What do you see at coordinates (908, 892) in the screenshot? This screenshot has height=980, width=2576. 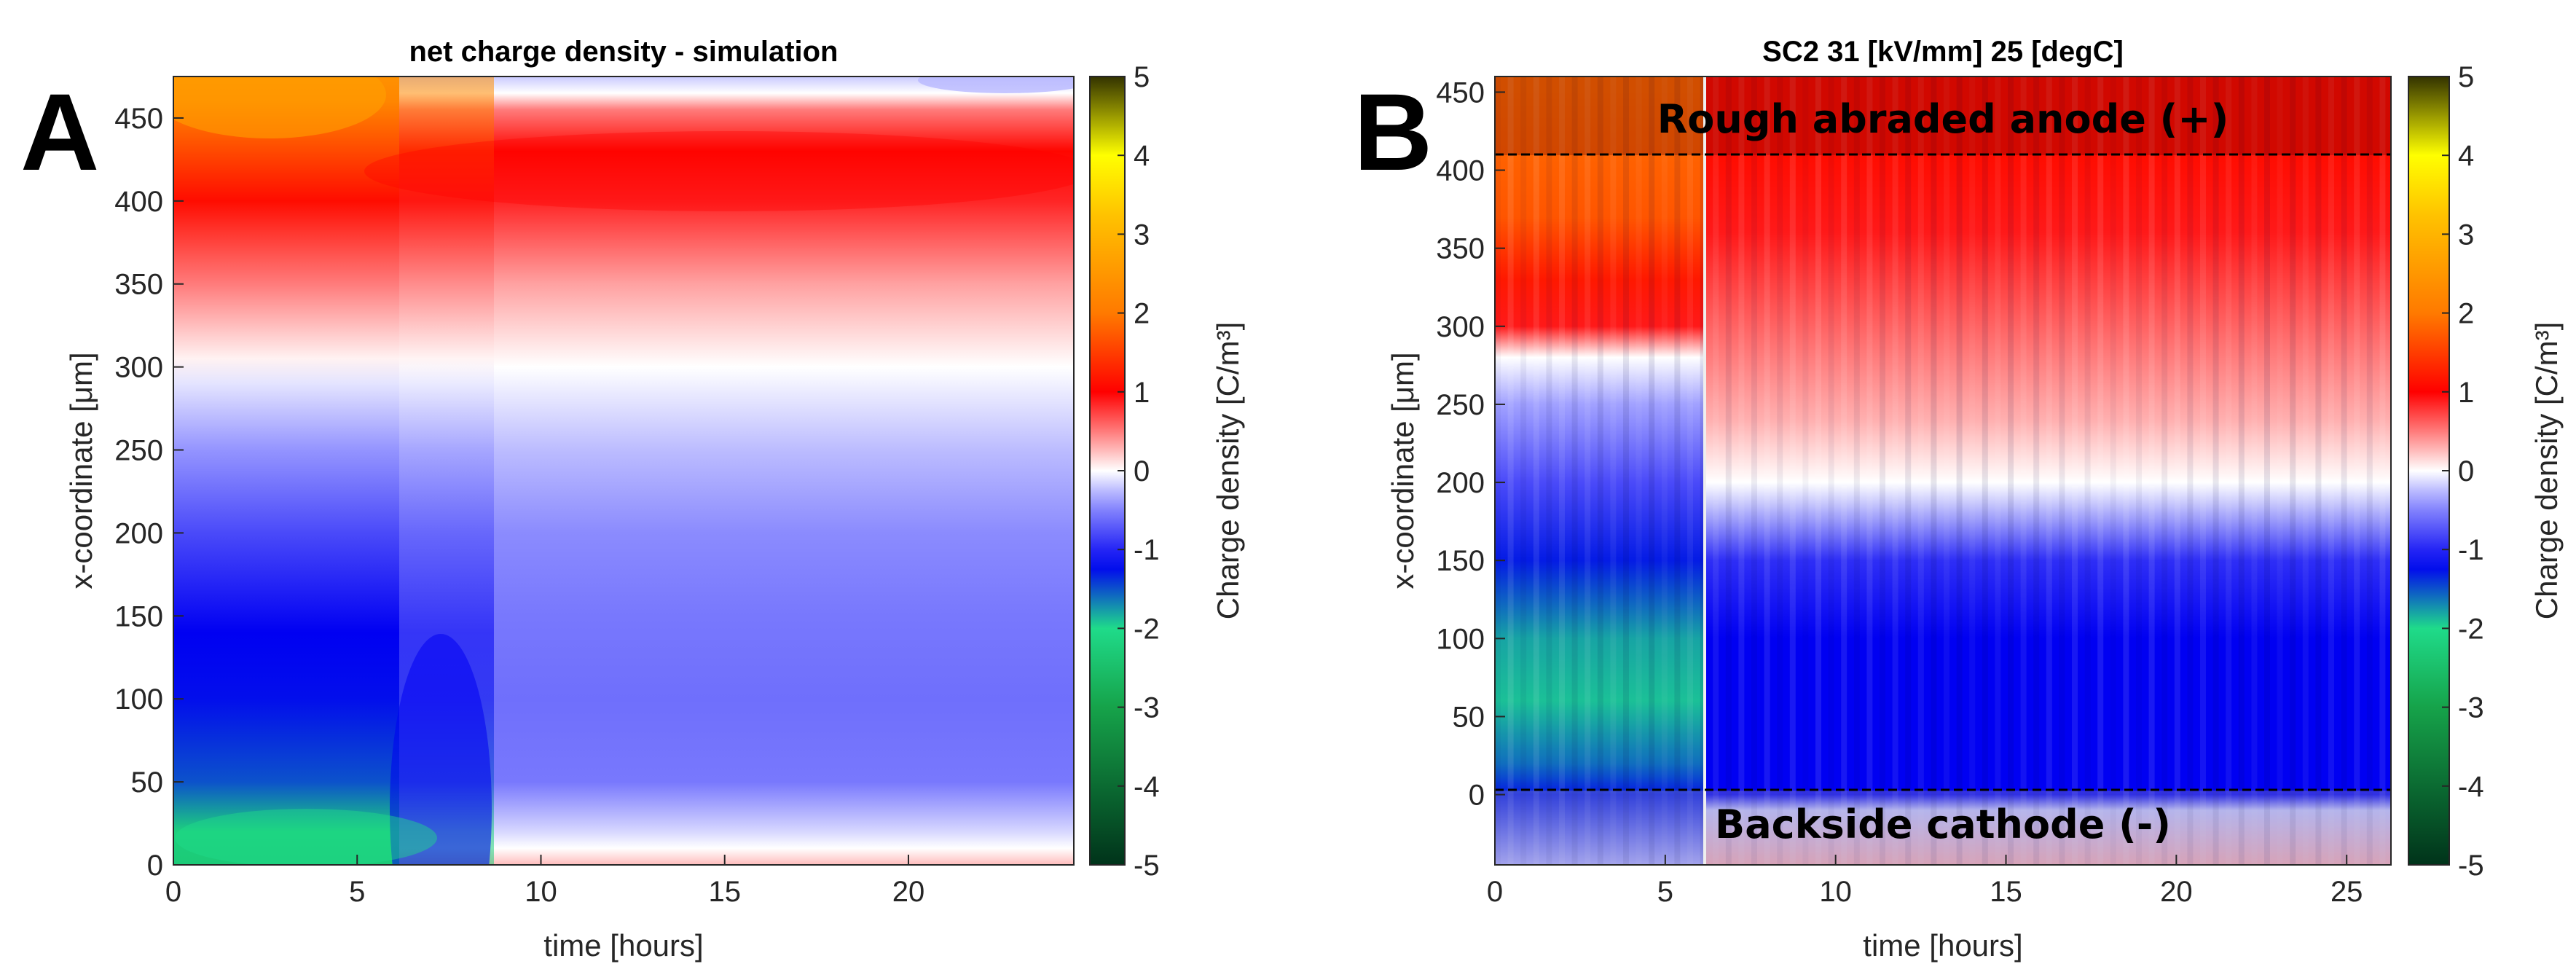 I see `x-tick-label: 20` at bounding box center [908, 892].